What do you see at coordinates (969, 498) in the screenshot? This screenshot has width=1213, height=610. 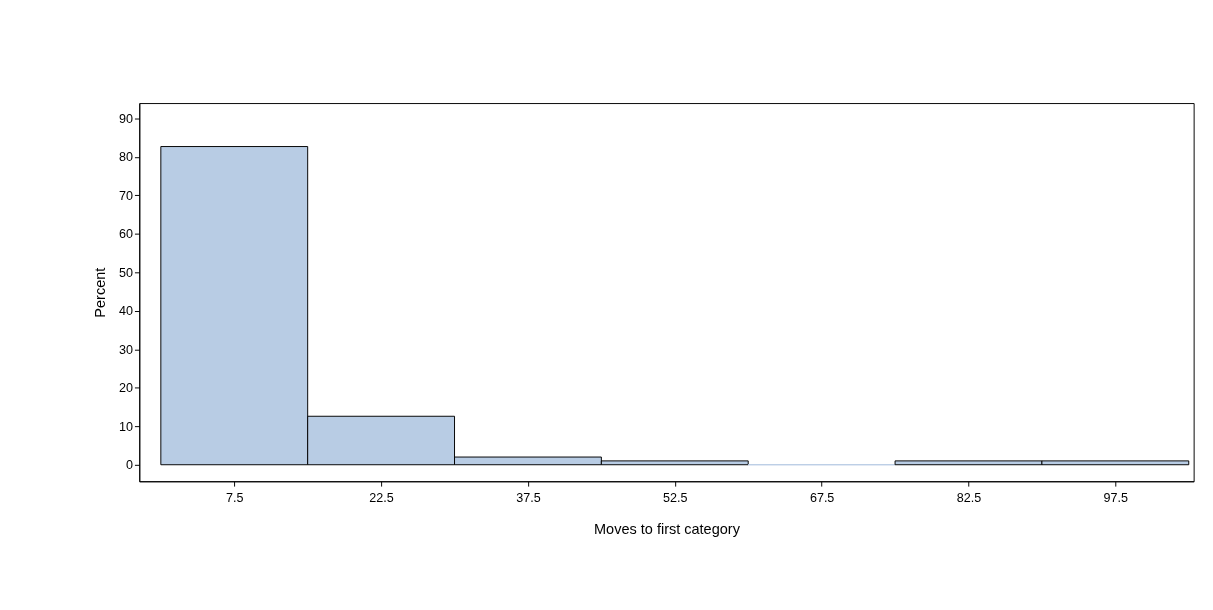 I see `x-tick-label: 82.5` at bounding box center [969, 498].